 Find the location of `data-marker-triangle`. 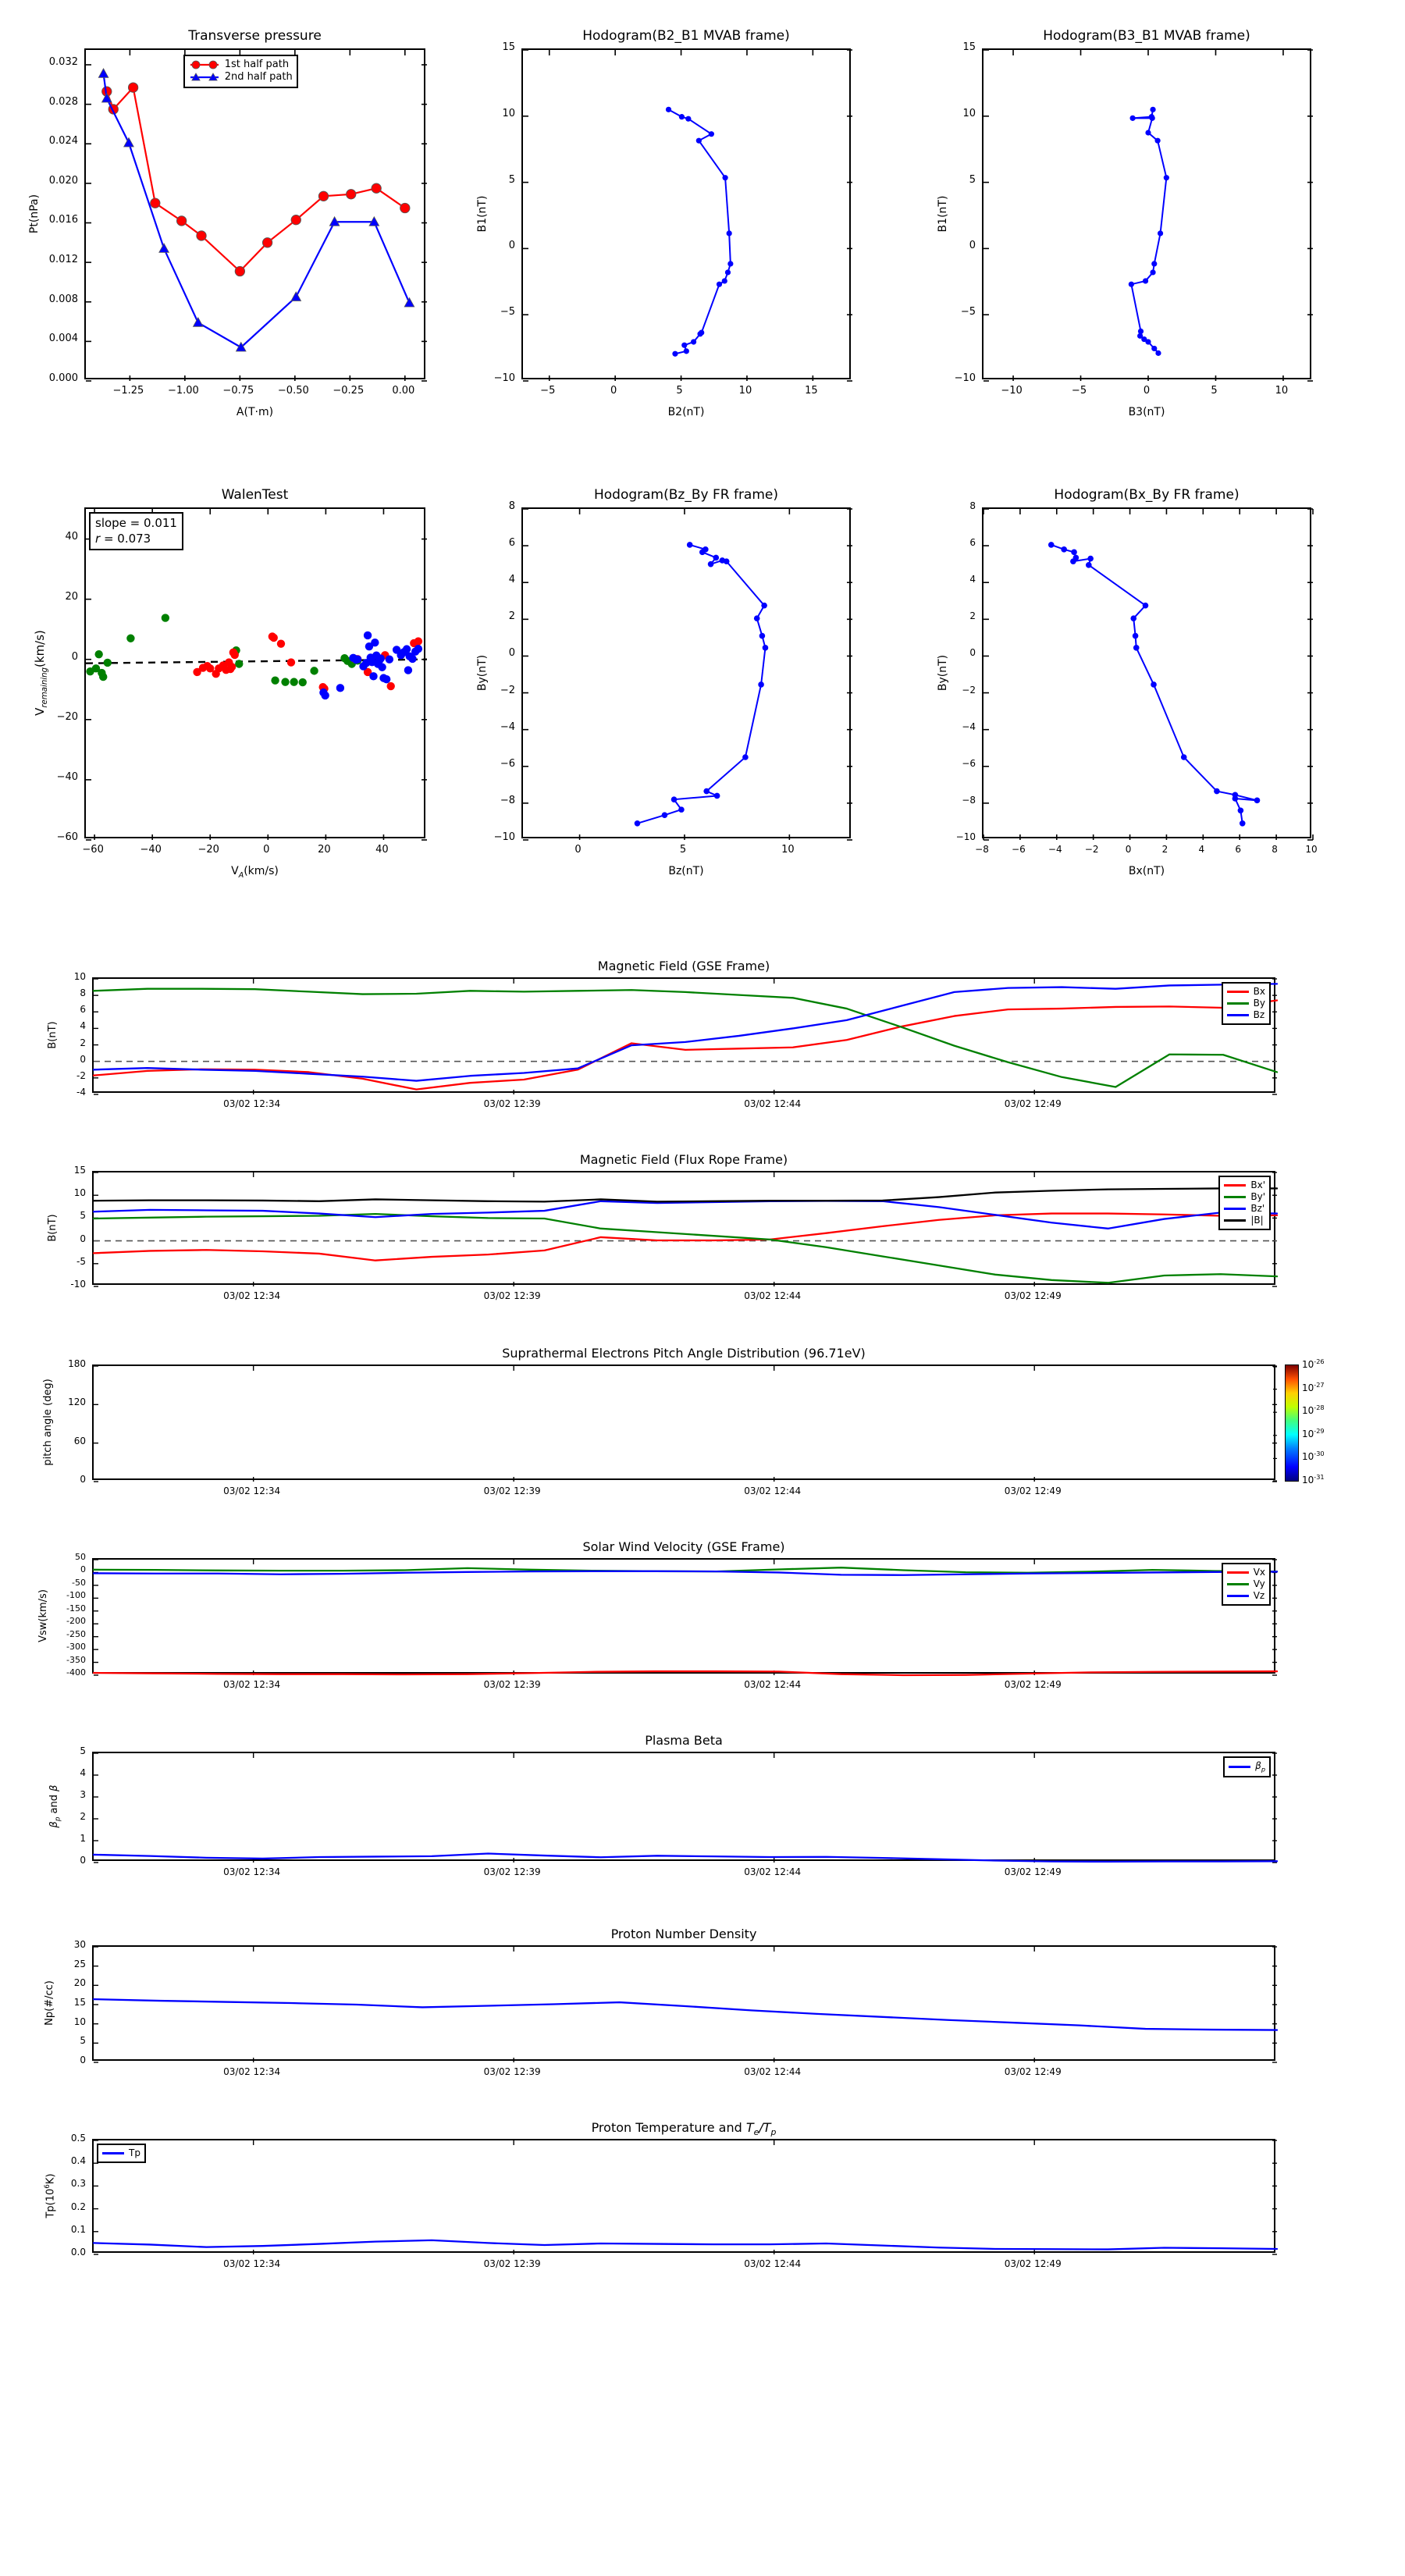

data-marker-triangle is located at coordinates (106, 97).